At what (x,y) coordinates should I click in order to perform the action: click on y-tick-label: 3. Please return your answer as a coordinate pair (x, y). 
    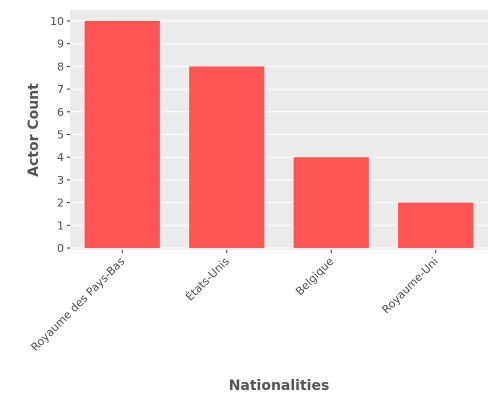
    Looking at the image, I should click on (60, 180).